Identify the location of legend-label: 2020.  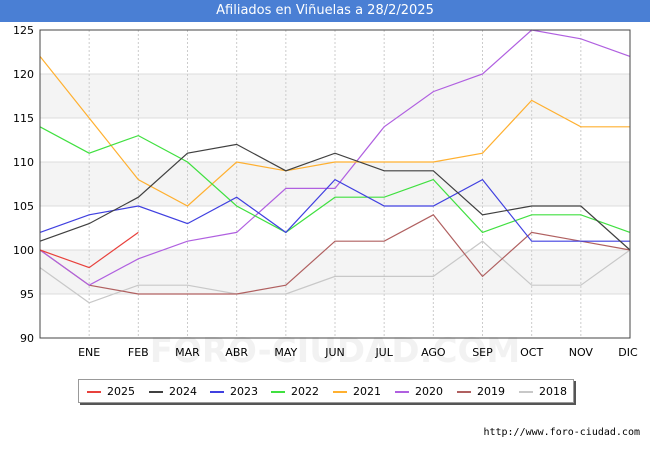
(429, 391).